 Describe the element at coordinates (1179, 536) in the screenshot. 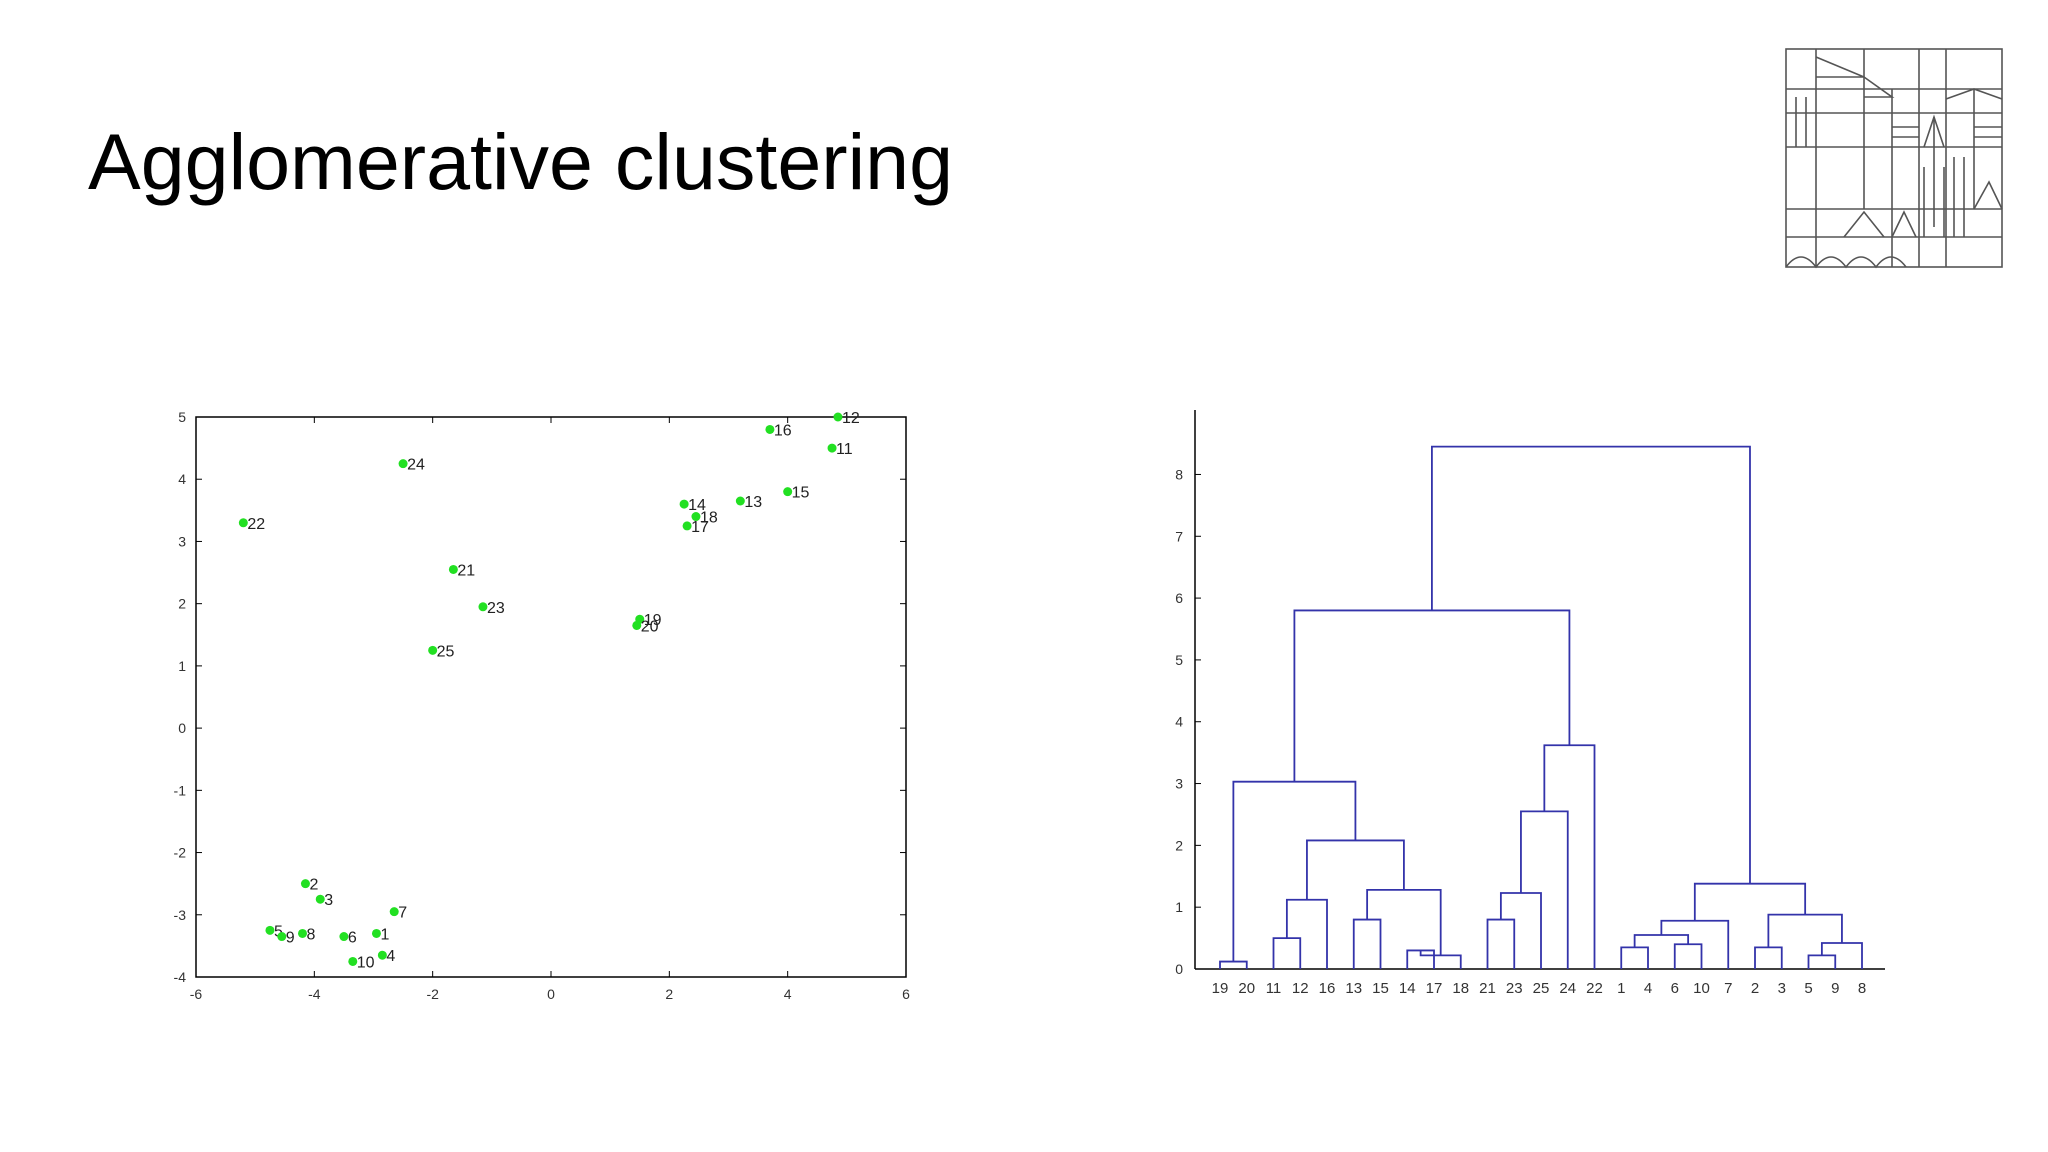

I see `y-tick-label: 7` at that location.